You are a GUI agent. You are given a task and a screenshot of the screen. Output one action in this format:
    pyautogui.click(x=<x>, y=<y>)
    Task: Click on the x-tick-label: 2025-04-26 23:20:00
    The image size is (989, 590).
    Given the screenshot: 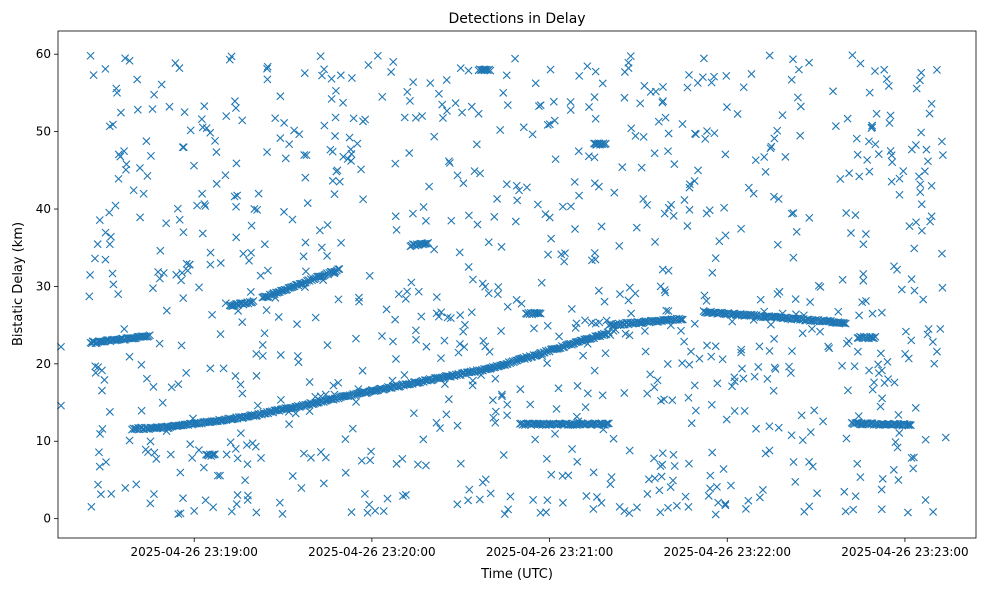 What is the action you would take?
    pyautogui.click(x=371, y=552)
    